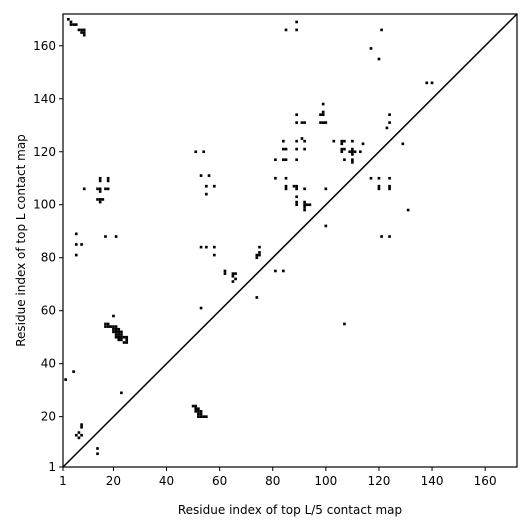 The width and height of the screenshot is (531, 531). I want to click on y-tick-label: 60, so click(48, 311).